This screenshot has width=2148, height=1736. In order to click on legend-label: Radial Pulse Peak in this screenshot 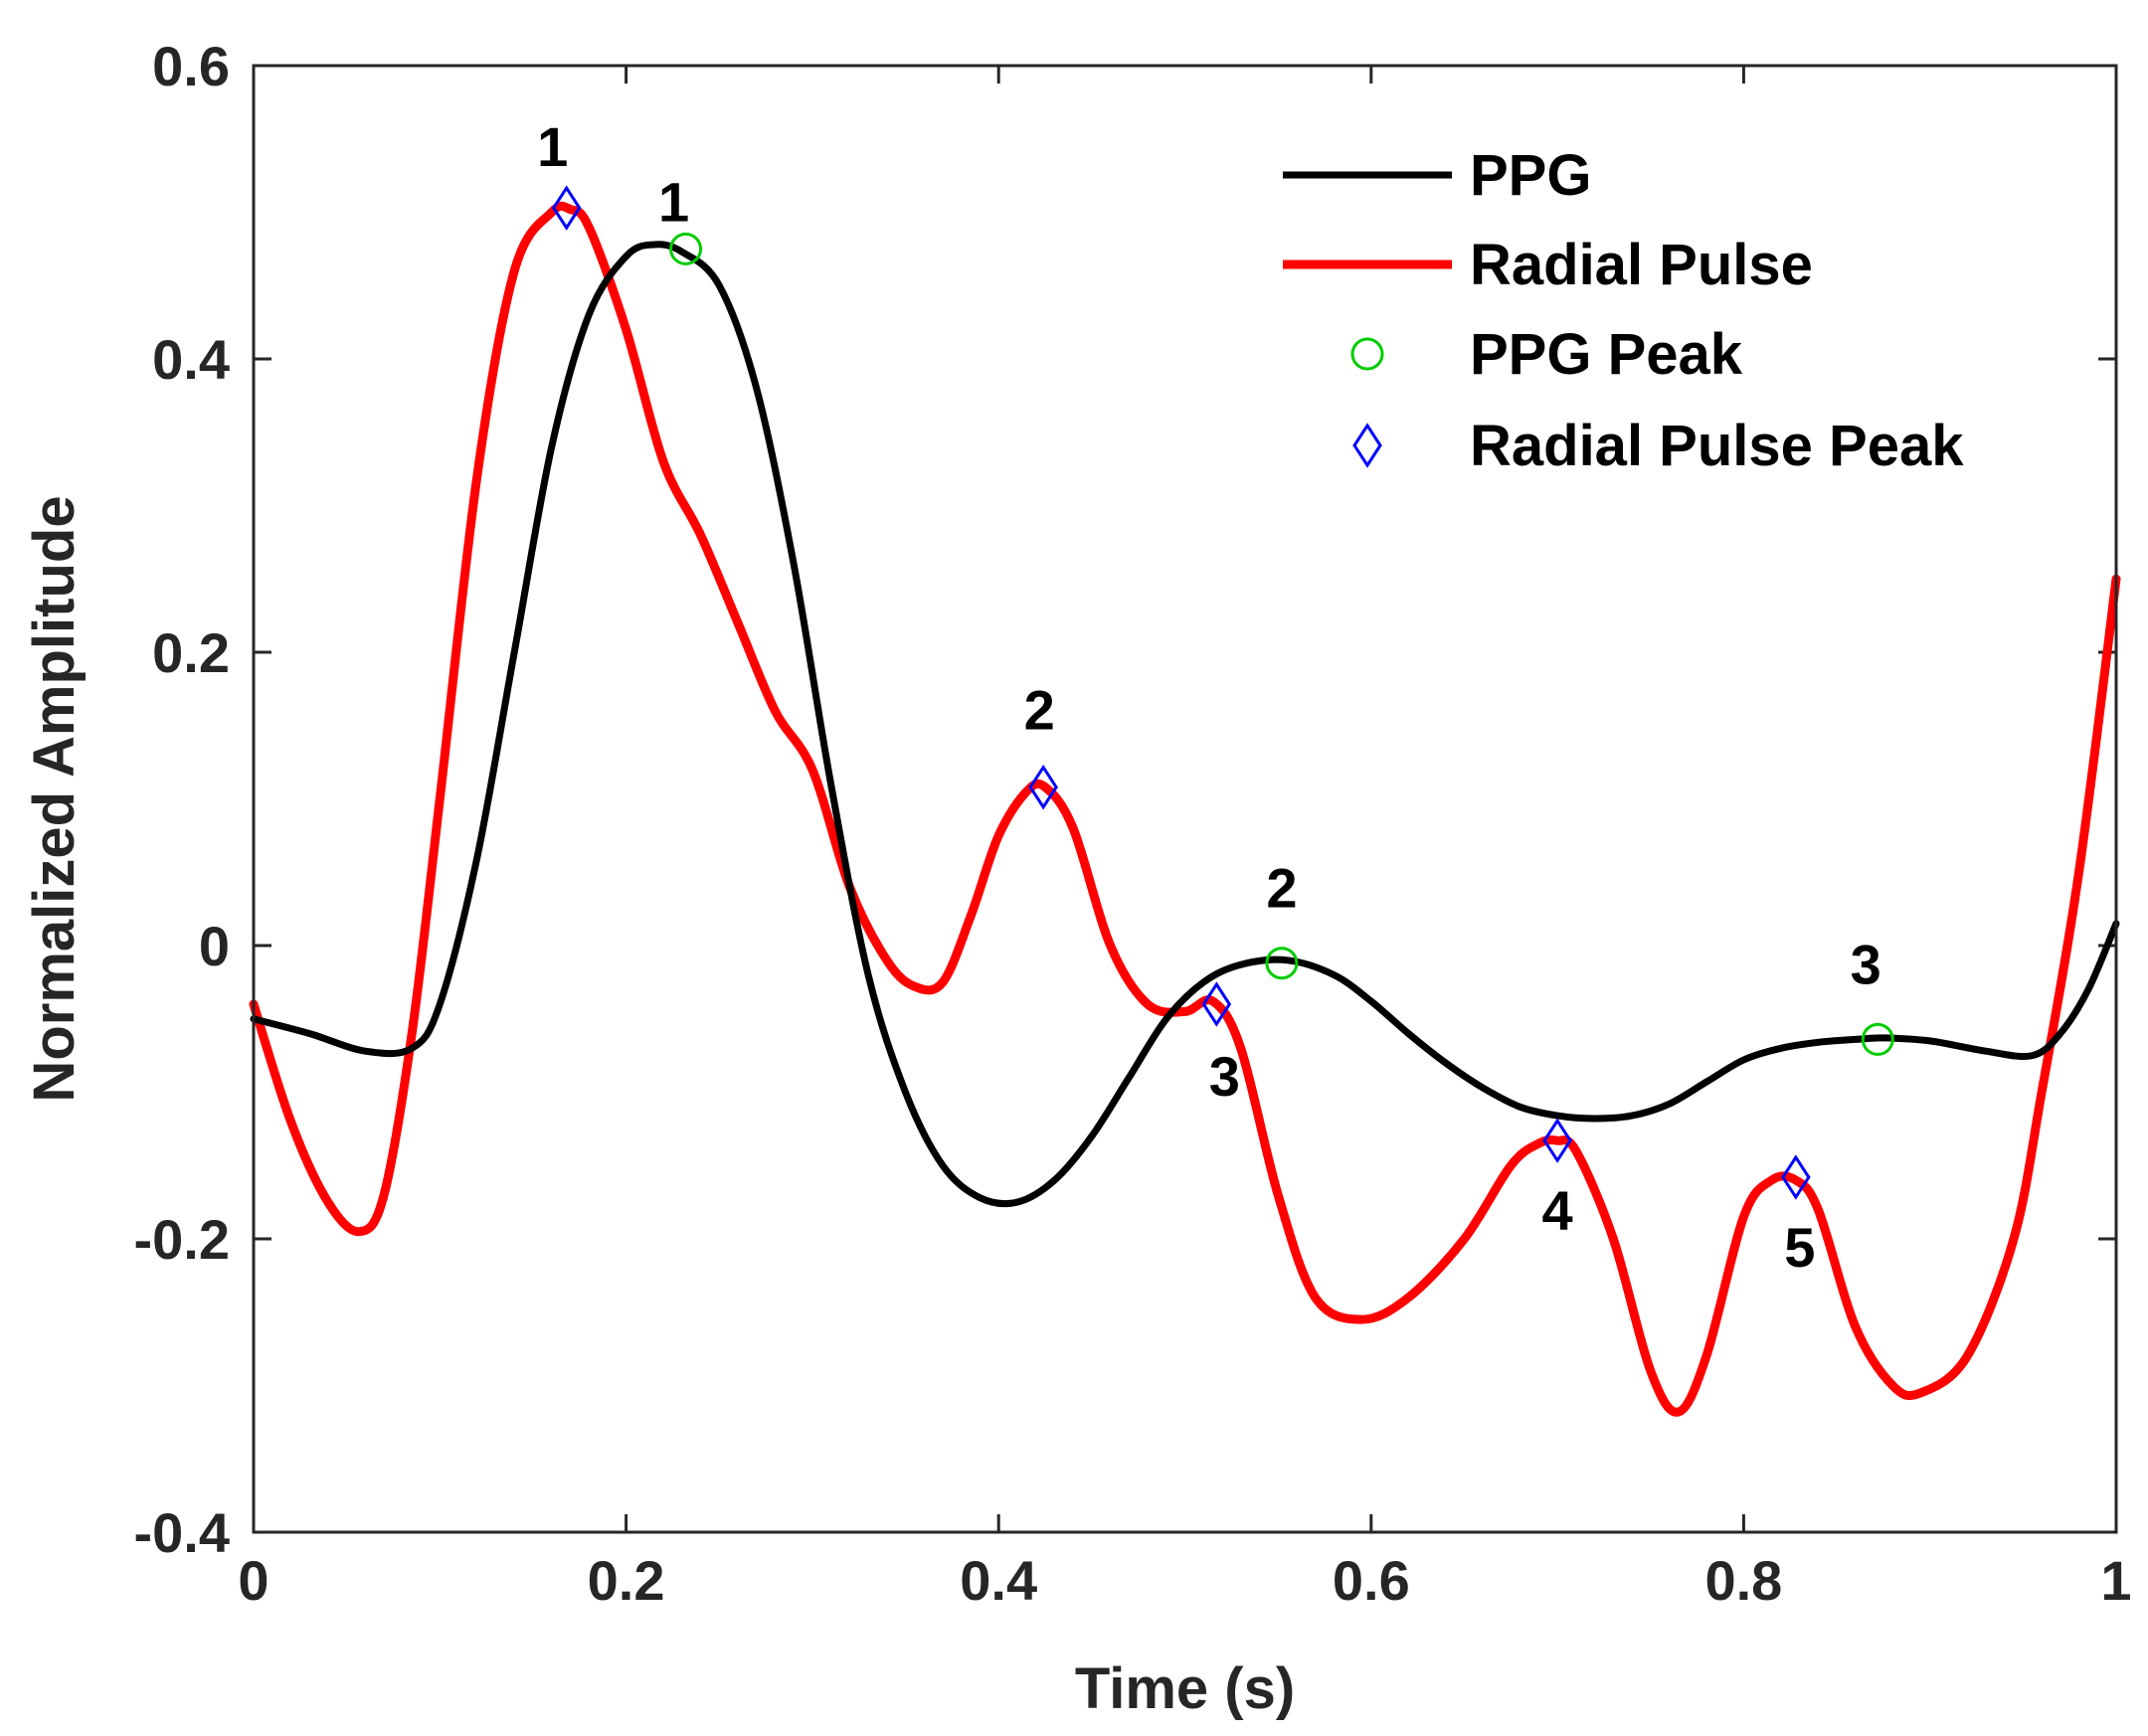, I will do `click(1717, 446)`.